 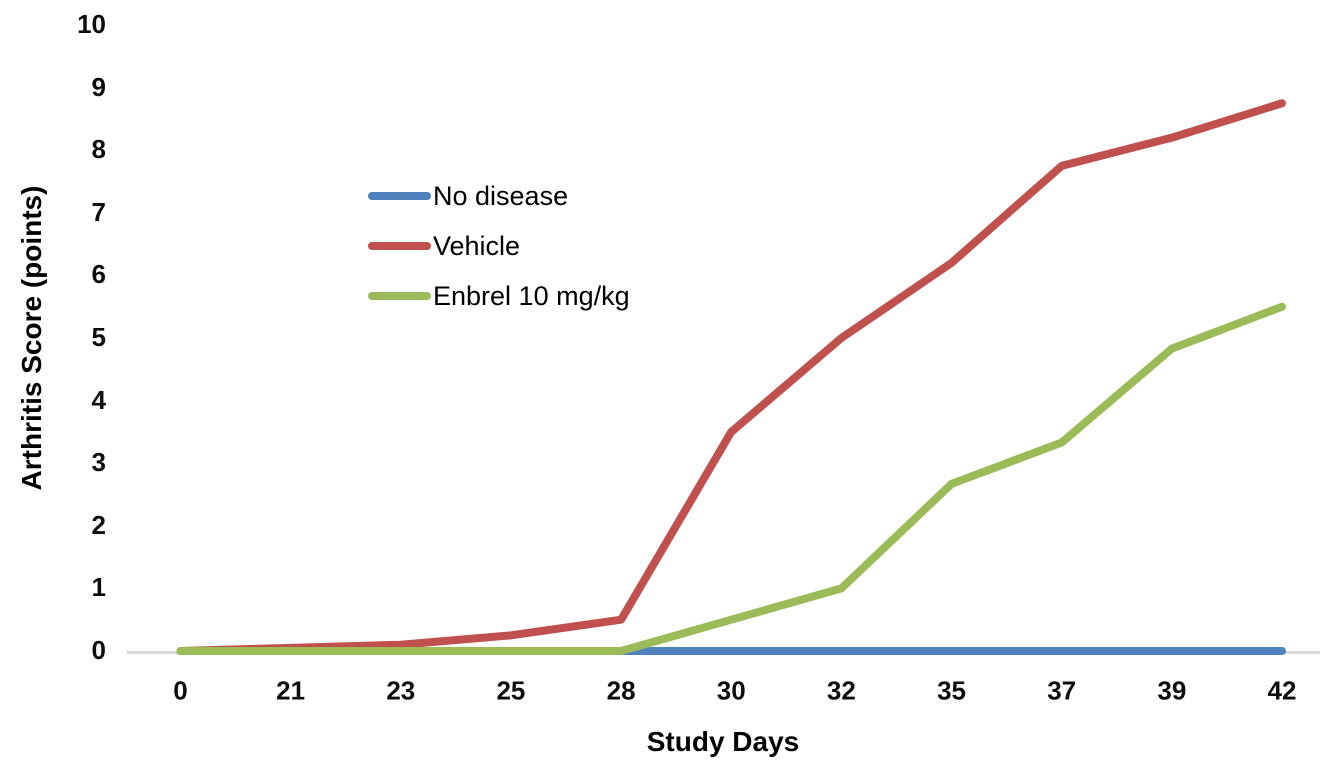 What do you see at coordinates (98, 149) in the screenshot?
I see `y-tick-8: 8` at bounding box center [98, 149].